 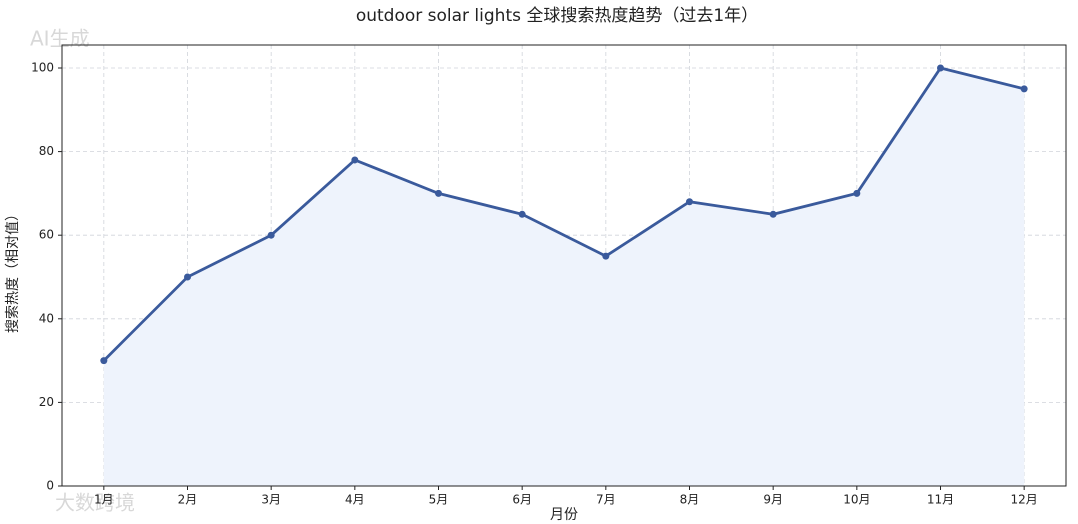 What do you see at coordinates (1024, 500) in the screenshot?
I see `x-tick-label: 12月` at bounding box center [1024, 500].